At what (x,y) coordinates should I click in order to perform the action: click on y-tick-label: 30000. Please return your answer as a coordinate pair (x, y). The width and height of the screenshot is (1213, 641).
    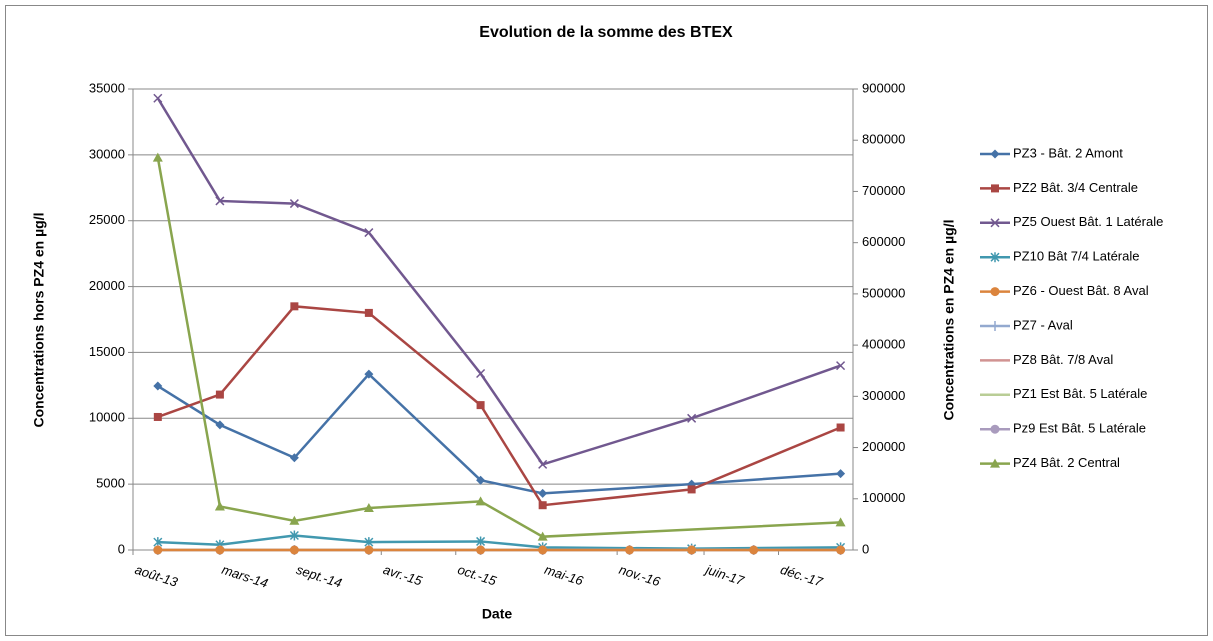
    Looking at the image, I should click on (107, 153).